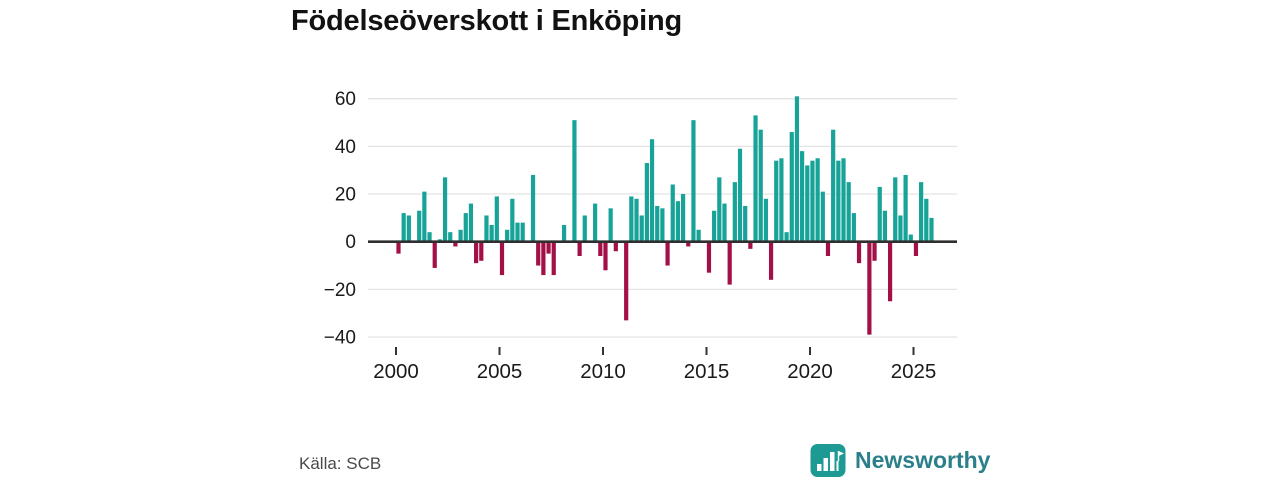  I want to click on x-tick-label: 2020, so click(810, 371).